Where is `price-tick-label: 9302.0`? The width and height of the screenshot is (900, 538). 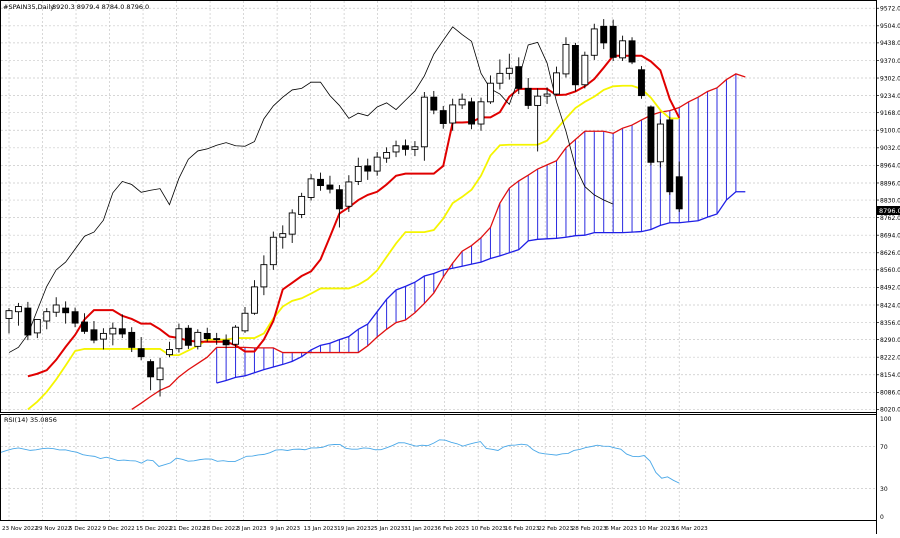 price-tick-label: 9302.0 is located at coordinates (890, 78).